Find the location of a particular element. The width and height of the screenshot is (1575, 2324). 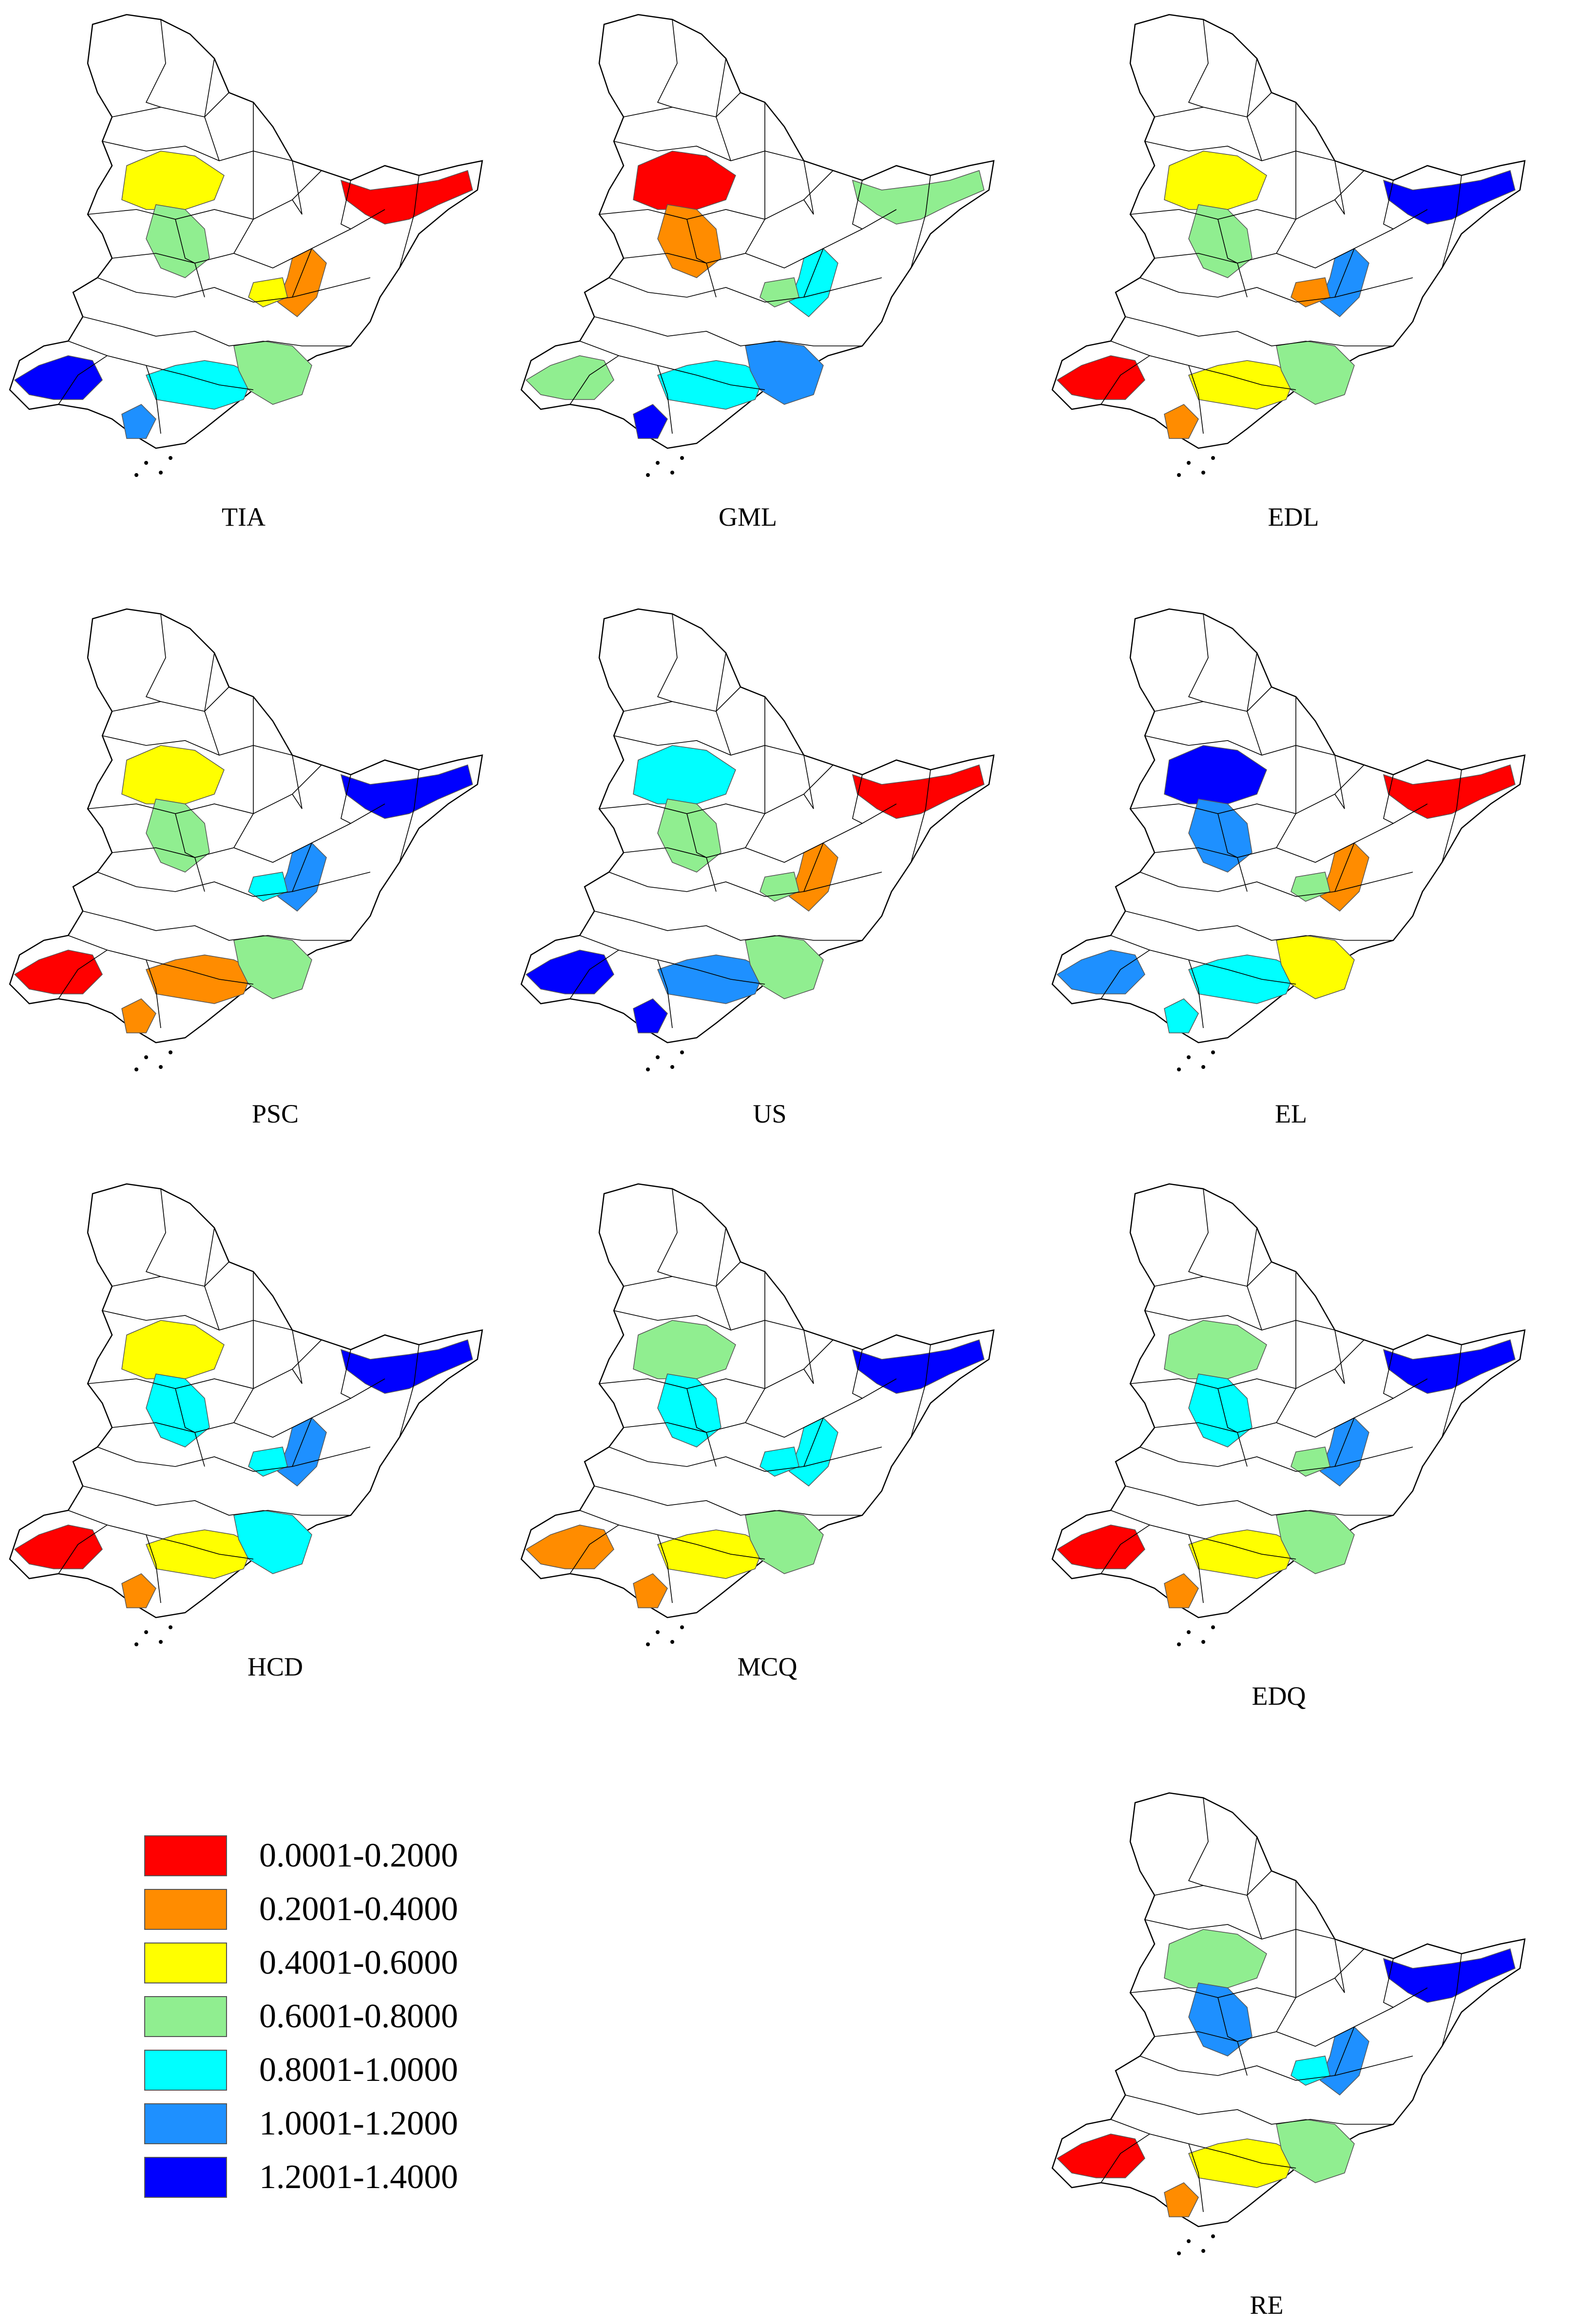

legend-item: 1.0001-1.2000 is located at coordinates (301, 2124).